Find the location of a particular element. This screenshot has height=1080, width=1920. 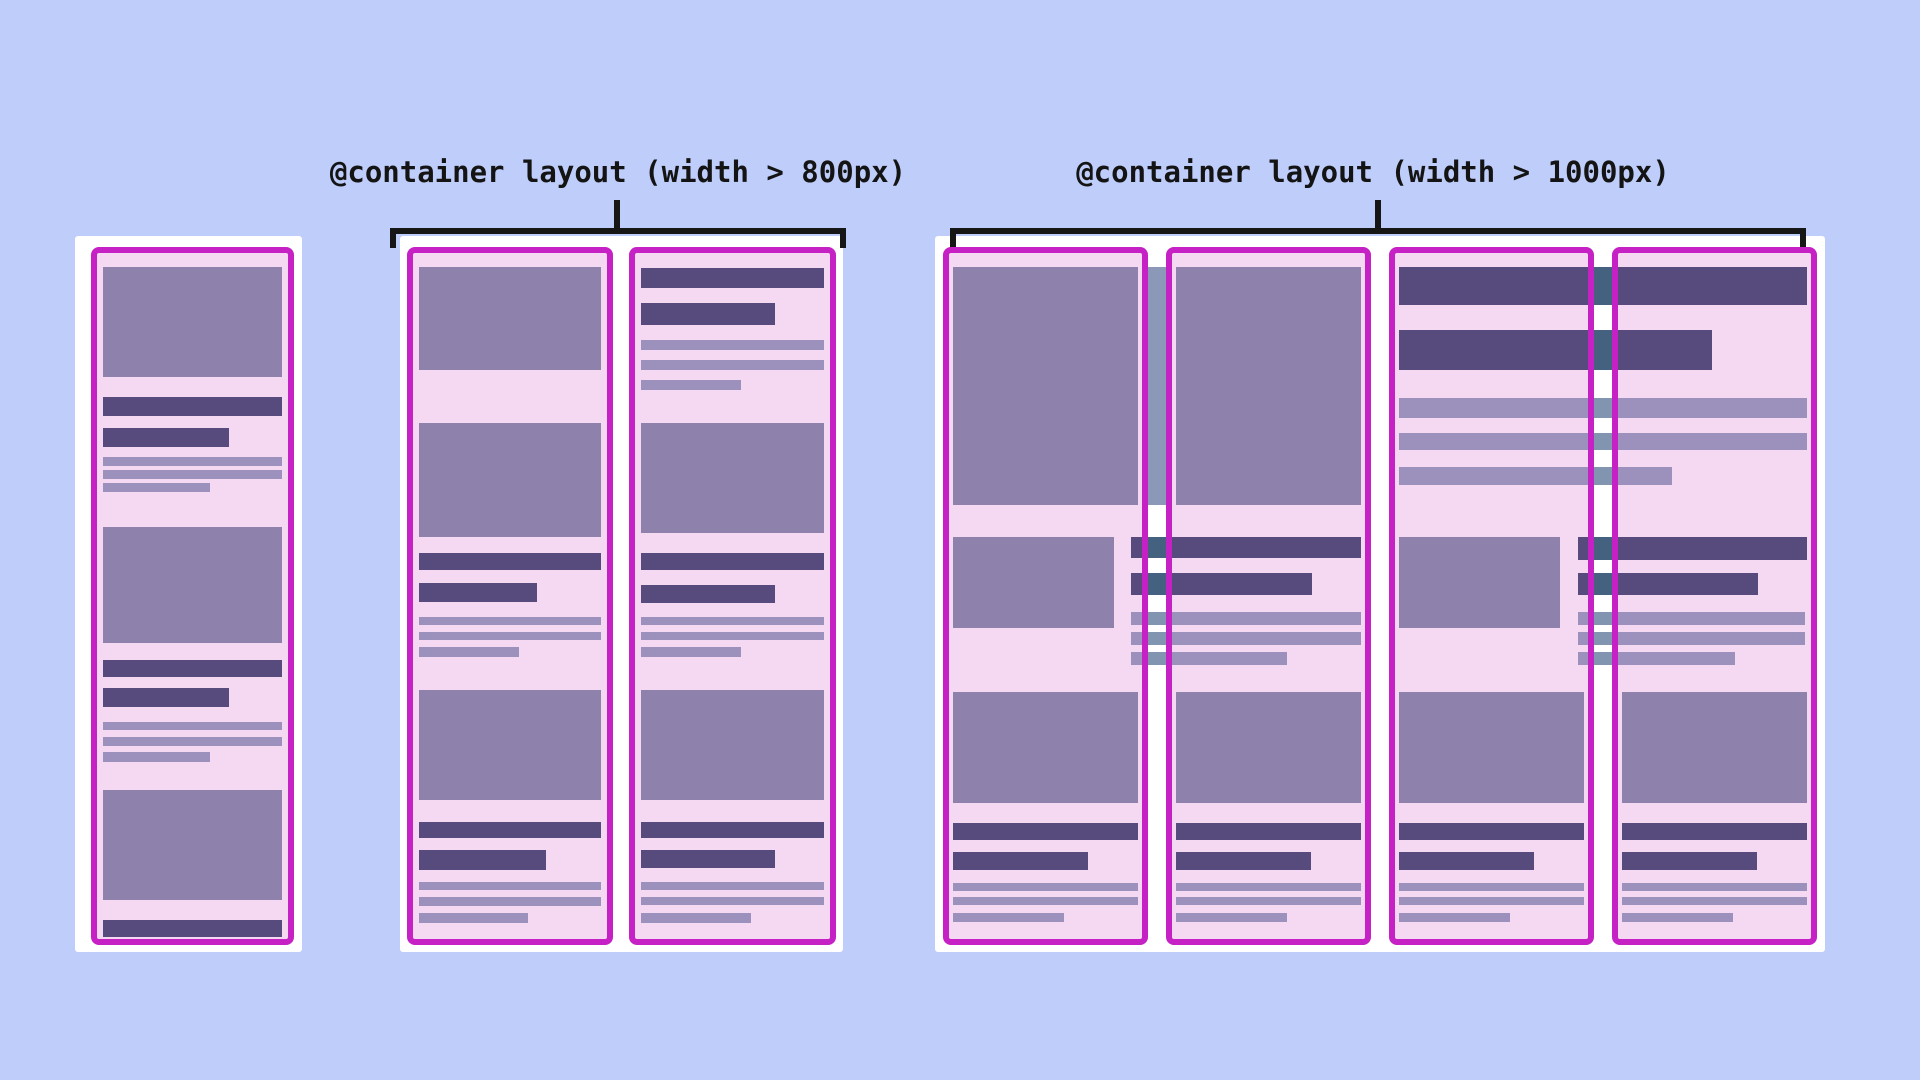

container-query-label-800px: @container layout (width > 800px) is located at coordinates (618, 172).